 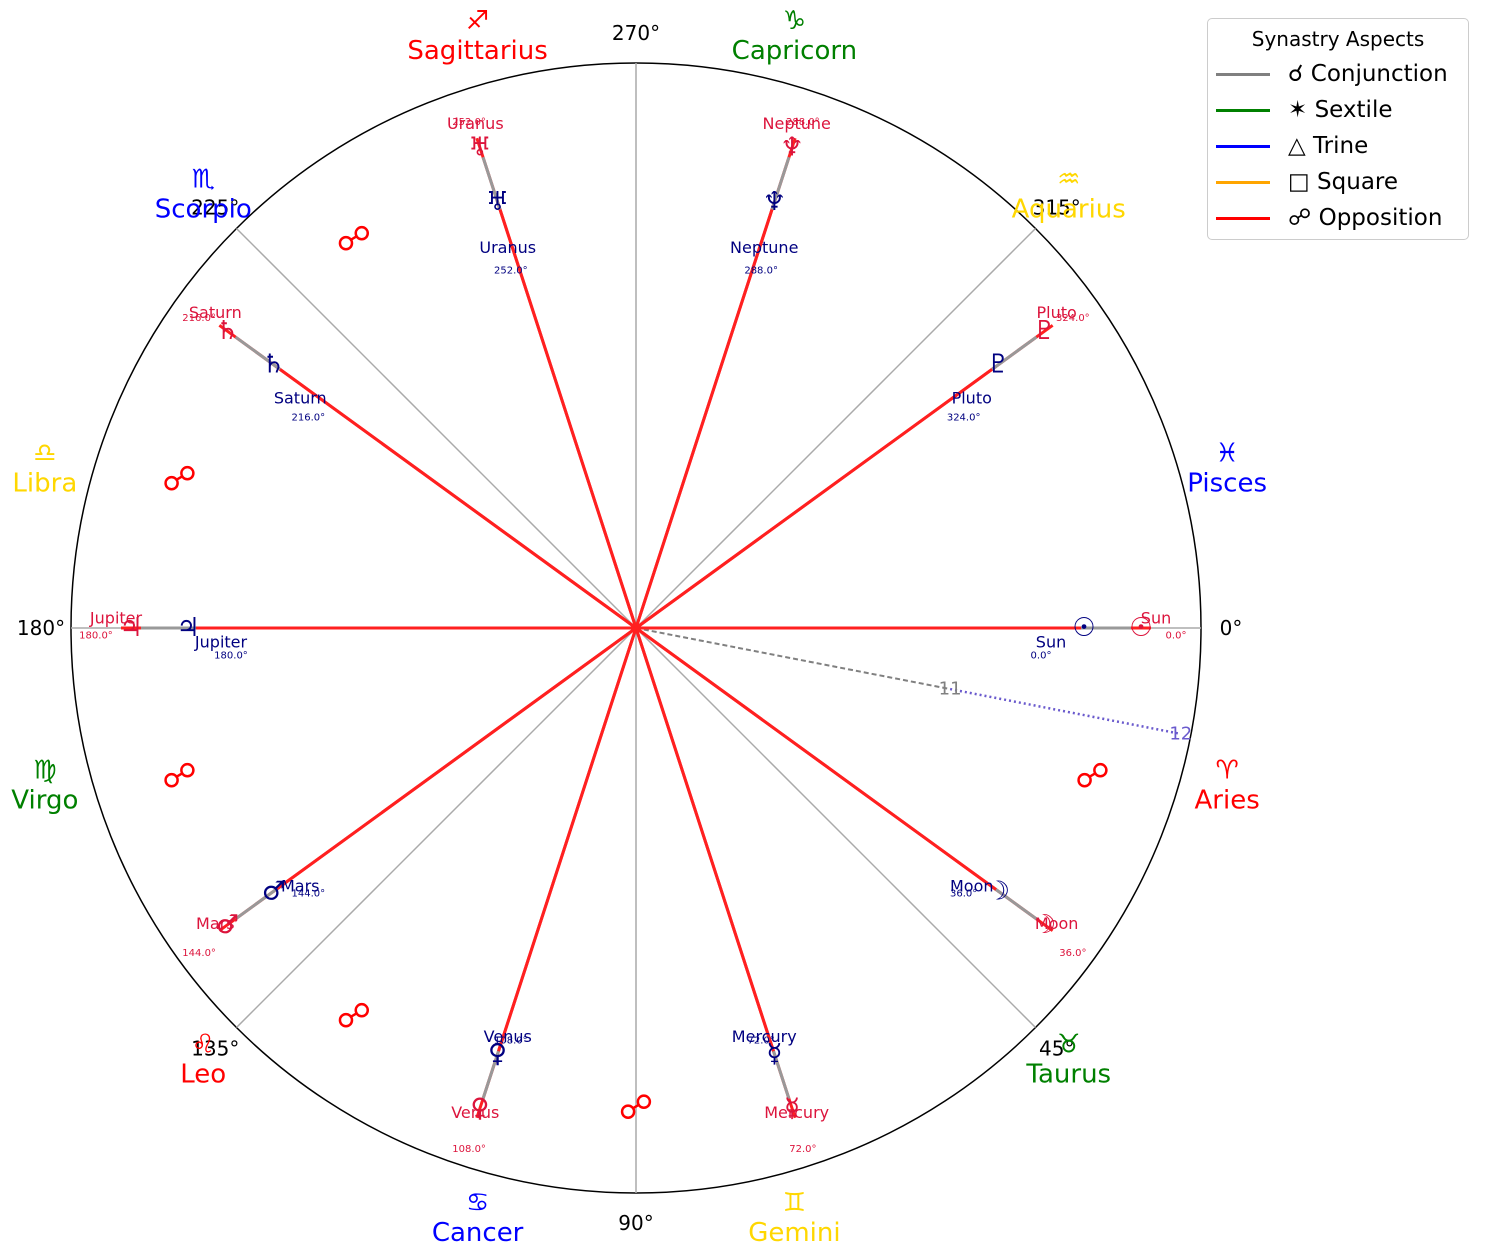 I want to click on aspect-line-uranus-uranus, so click(x=625, y=594).